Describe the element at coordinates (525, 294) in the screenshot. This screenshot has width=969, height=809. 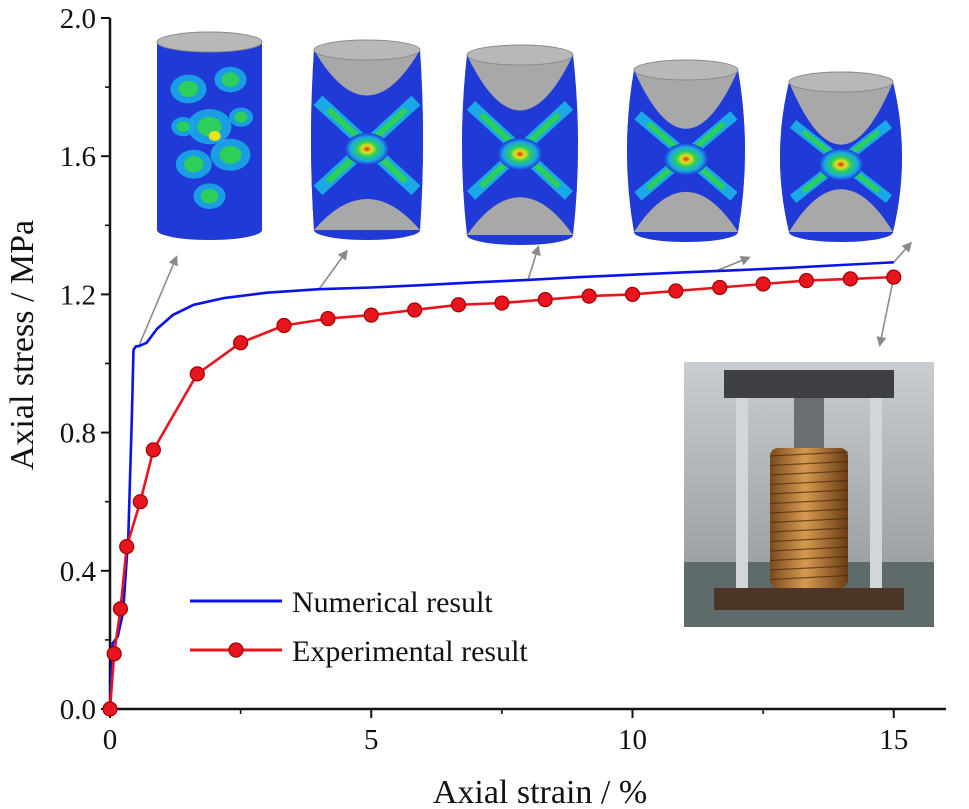
I see `annotation-arrows` at that location.